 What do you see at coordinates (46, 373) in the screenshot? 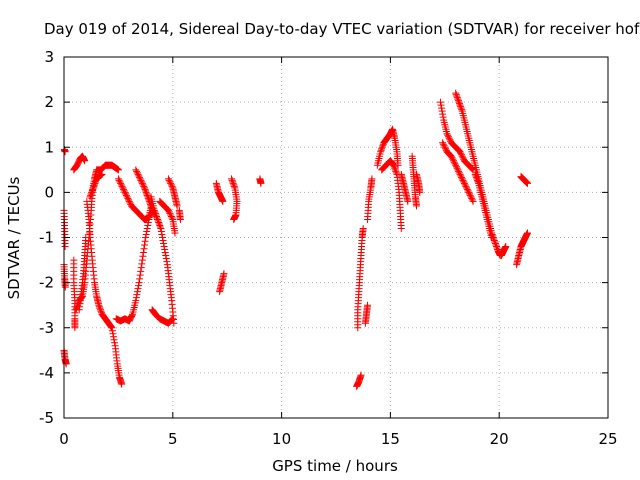
I see `y-tick-label: -4` at bounding box center [46, 373].